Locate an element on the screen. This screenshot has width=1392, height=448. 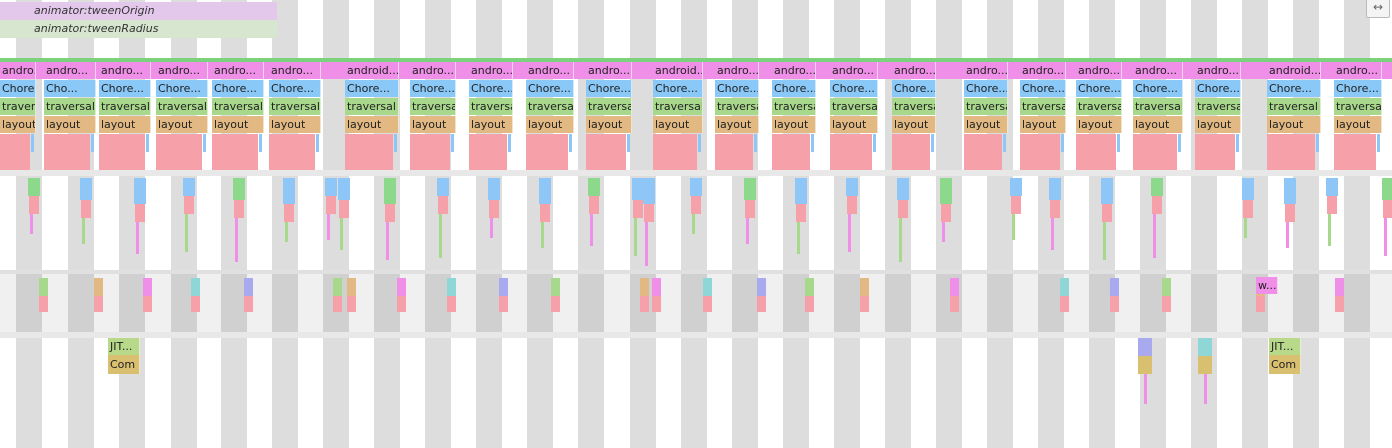
expand-icon: ↔ is located at coordinates (1378, 9).